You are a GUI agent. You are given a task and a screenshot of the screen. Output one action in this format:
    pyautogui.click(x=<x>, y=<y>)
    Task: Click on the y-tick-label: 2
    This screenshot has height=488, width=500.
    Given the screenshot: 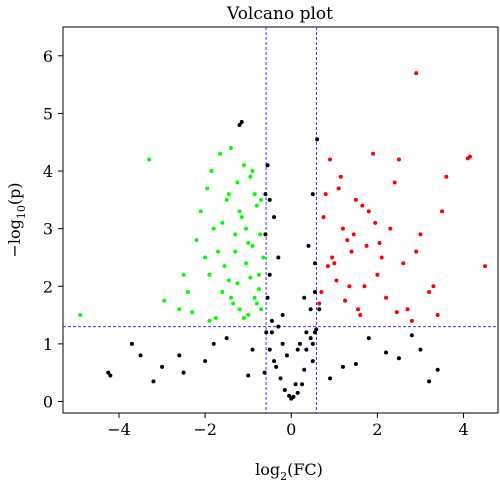 What is the action you would take?
    pyautogui.click(x=48, y=286)
    